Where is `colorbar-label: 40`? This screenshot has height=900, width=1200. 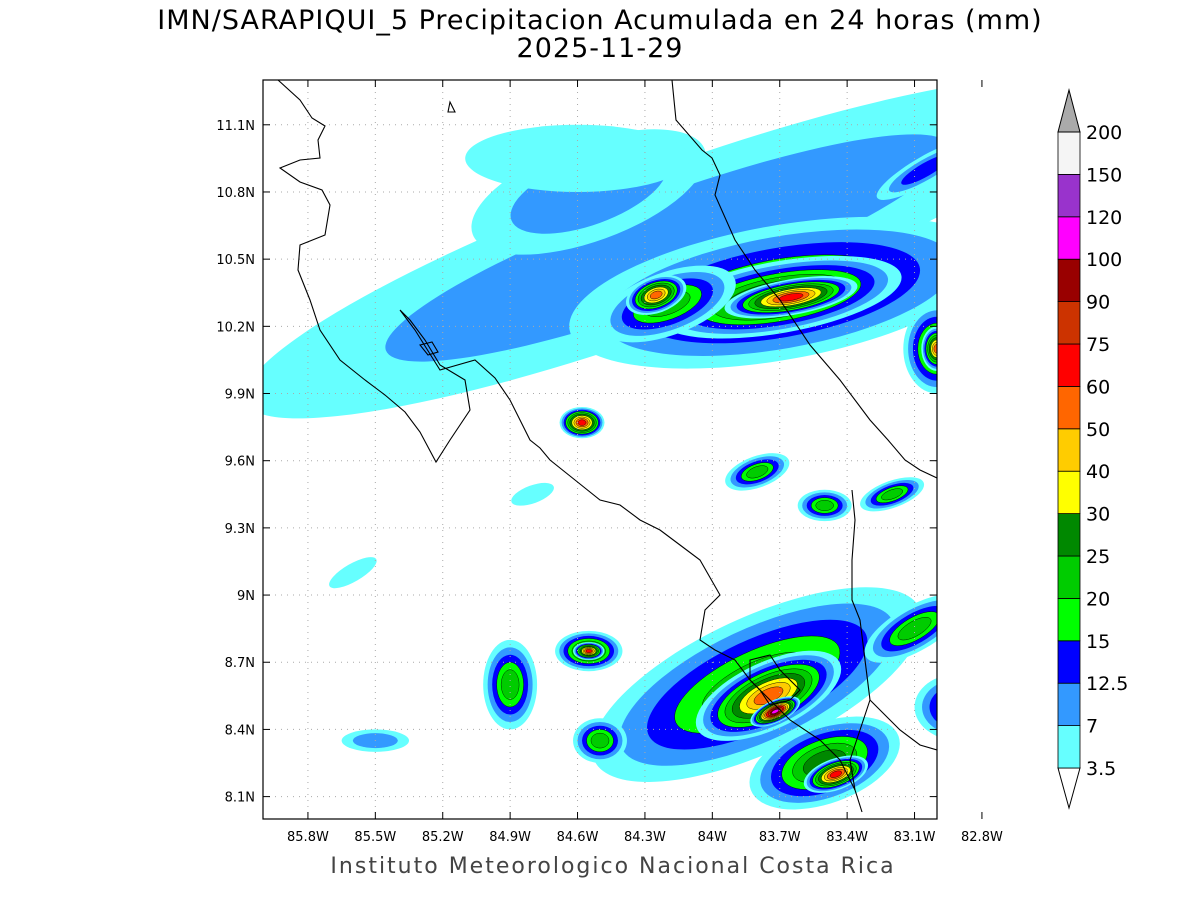 colorbar-label: 40 is located at coordinates (1098, 472).